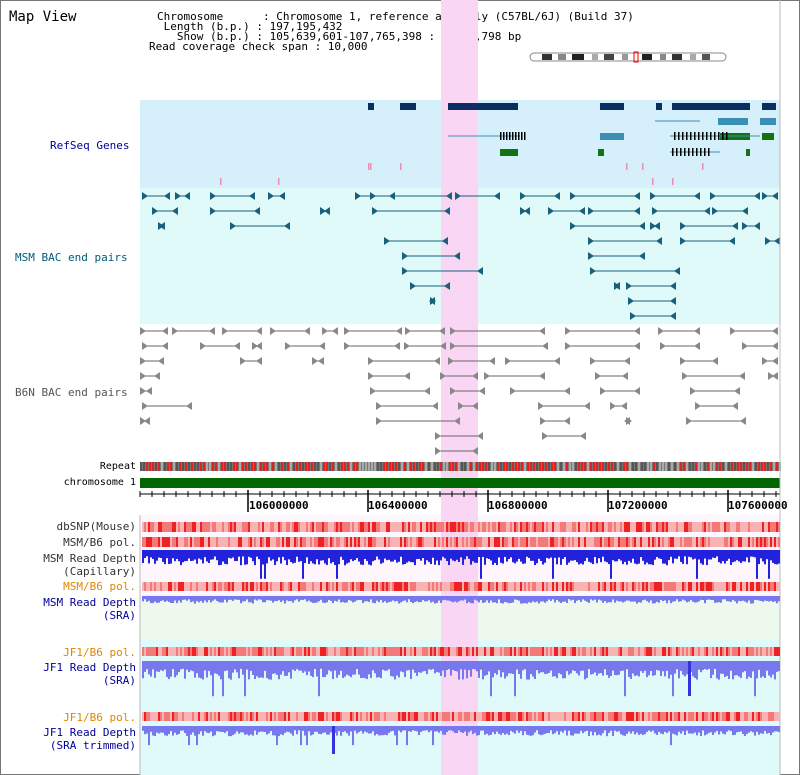 The width and height of the screenshot is (800, 775). Describe the element at coordinates (71, 257) in the screenshot. I see `track-label-msm-bac: MSM BAC end pairs` at that location.